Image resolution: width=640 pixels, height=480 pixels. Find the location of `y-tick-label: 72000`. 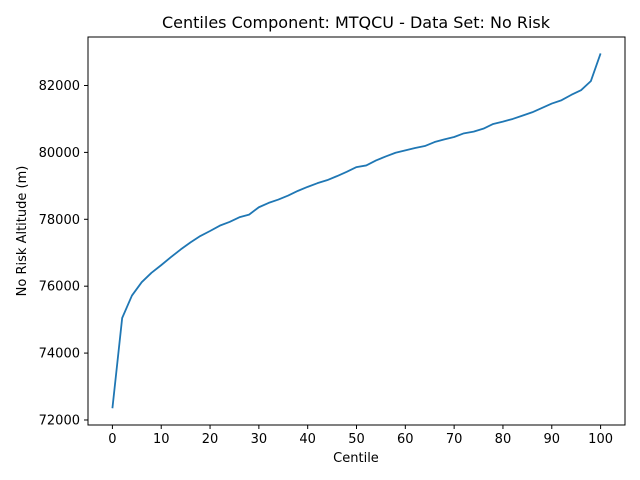

y-tick-label: 72000 is located at coordinates (59, 420).